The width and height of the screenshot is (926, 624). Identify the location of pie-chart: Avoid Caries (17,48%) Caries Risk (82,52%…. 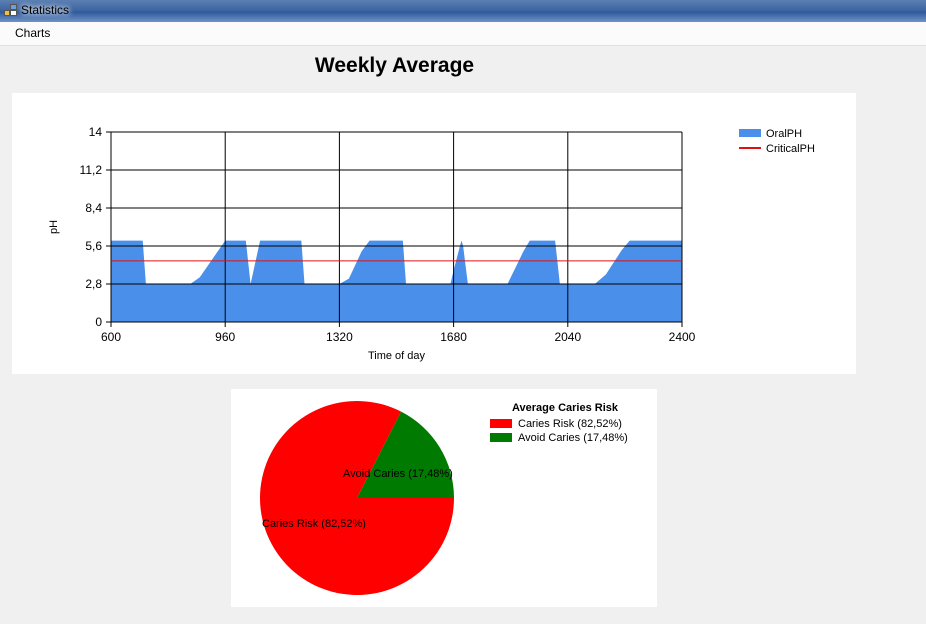
(444, 498).